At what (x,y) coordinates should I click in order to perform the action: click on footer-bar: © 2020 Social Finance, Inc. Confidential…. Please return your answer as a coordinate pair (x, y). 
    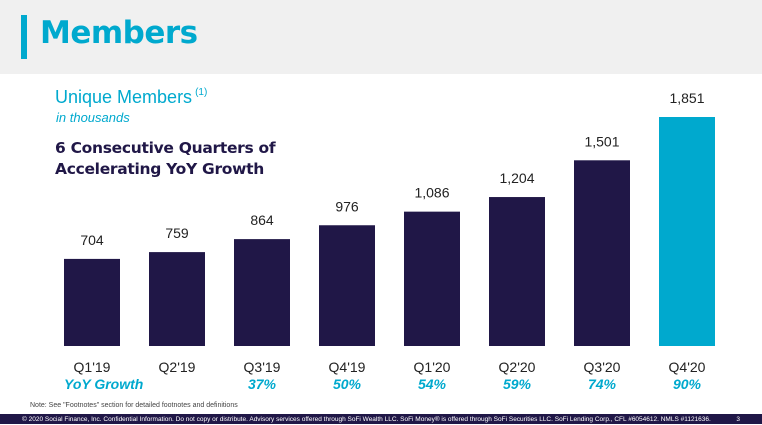
    Looking at the image, I should click on (381, 419).